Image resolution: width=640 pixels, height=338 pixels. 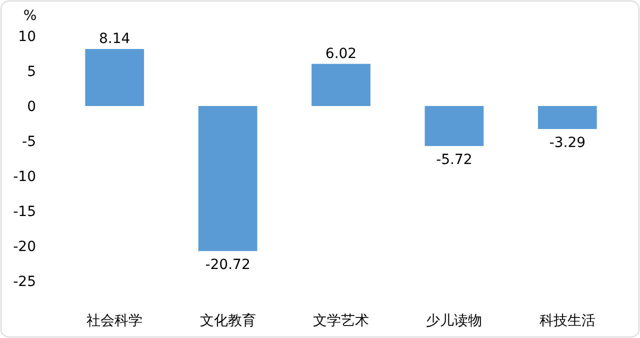 I want to click on x-tick-label: 文化教育, so click(x=228, y=320).